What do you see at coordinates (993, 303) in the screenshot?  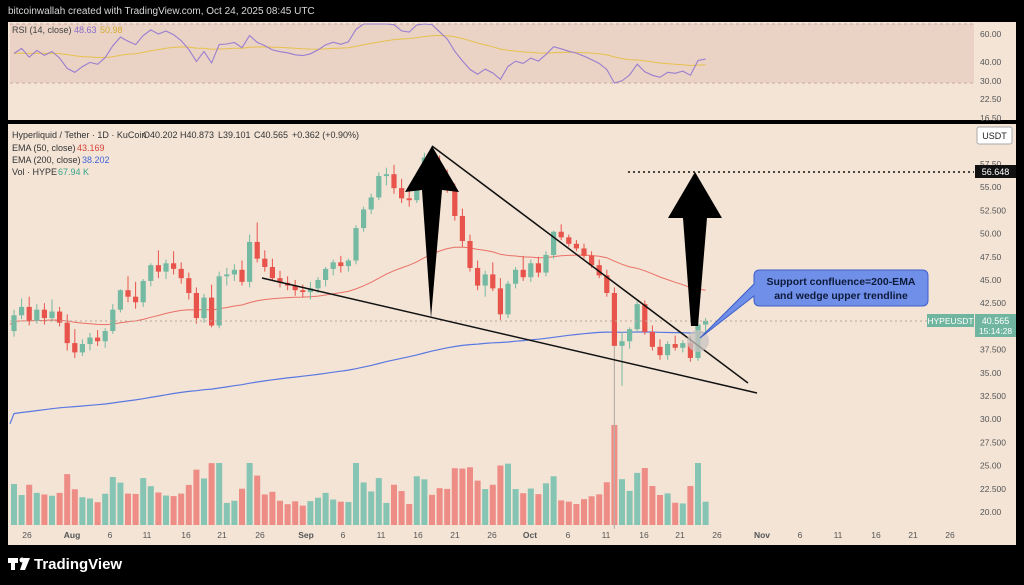 I see `price-tick: 42.500` at bounding box center [993, 303].